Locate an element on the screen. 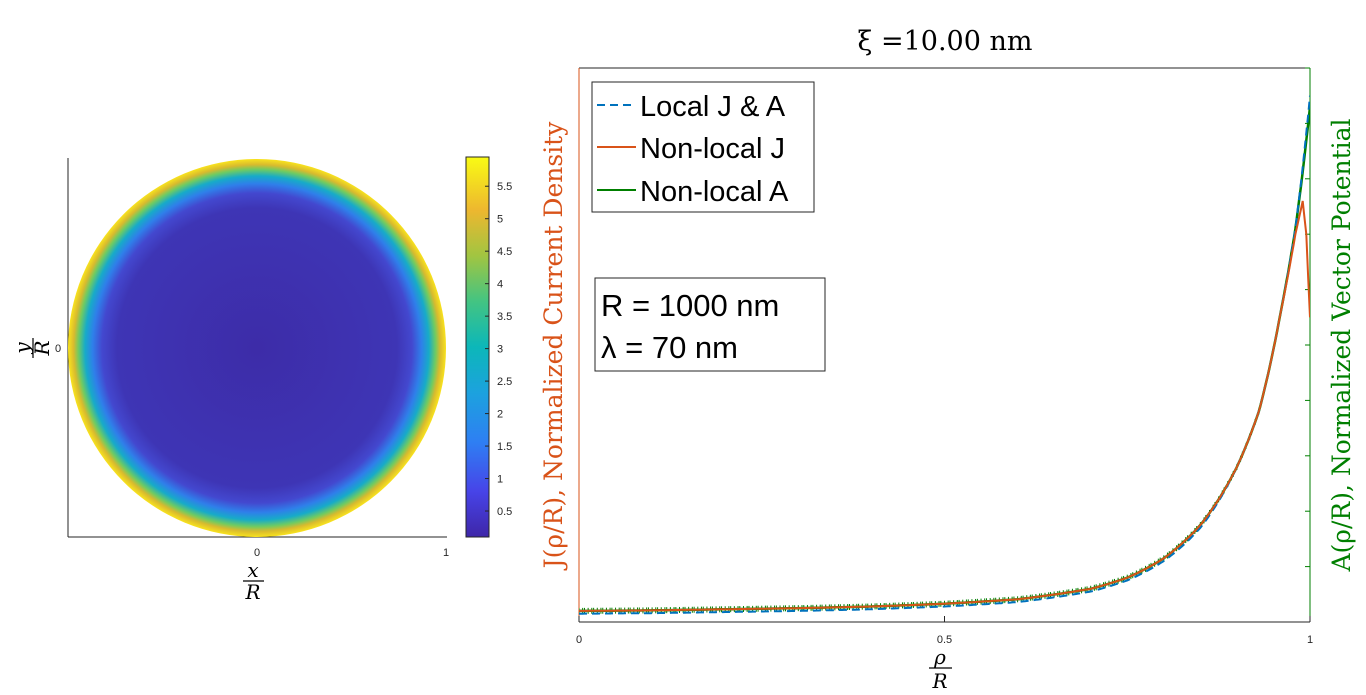  disk-xlabel-numerator: x is located at coordinates (252, 570).